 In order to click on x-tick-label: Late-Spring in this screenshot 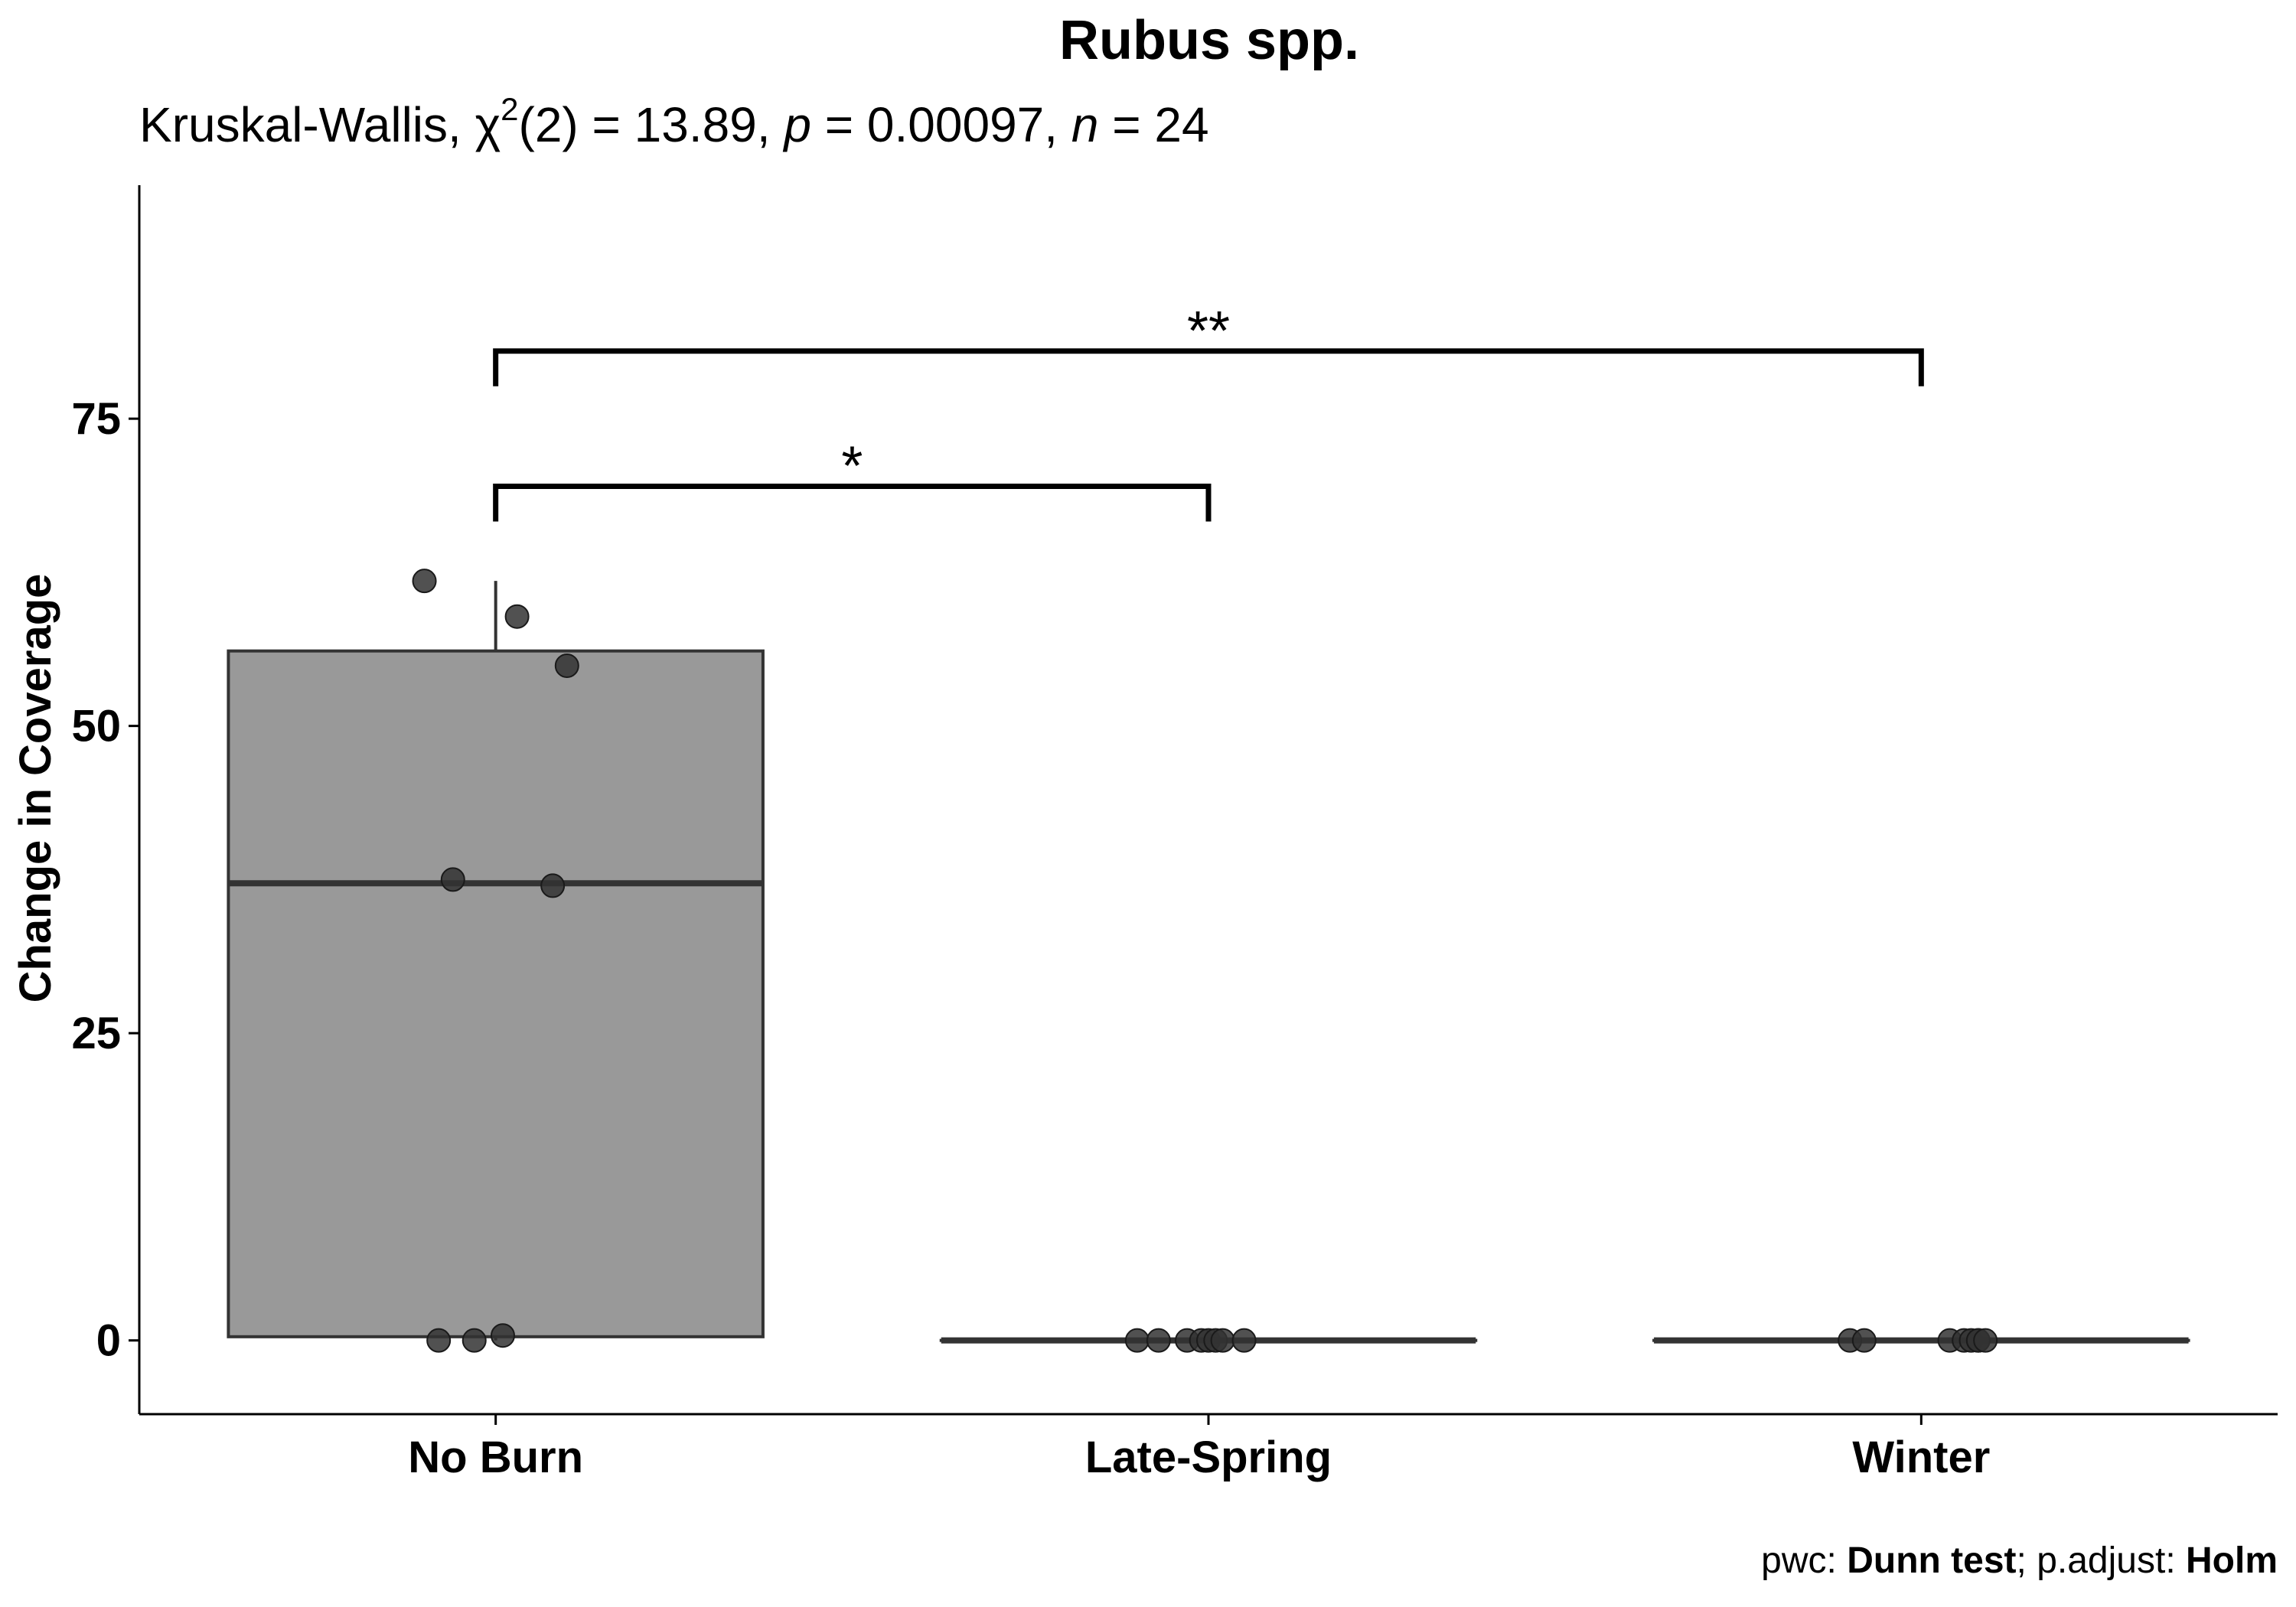, I will do `click(1208, 1457)`.